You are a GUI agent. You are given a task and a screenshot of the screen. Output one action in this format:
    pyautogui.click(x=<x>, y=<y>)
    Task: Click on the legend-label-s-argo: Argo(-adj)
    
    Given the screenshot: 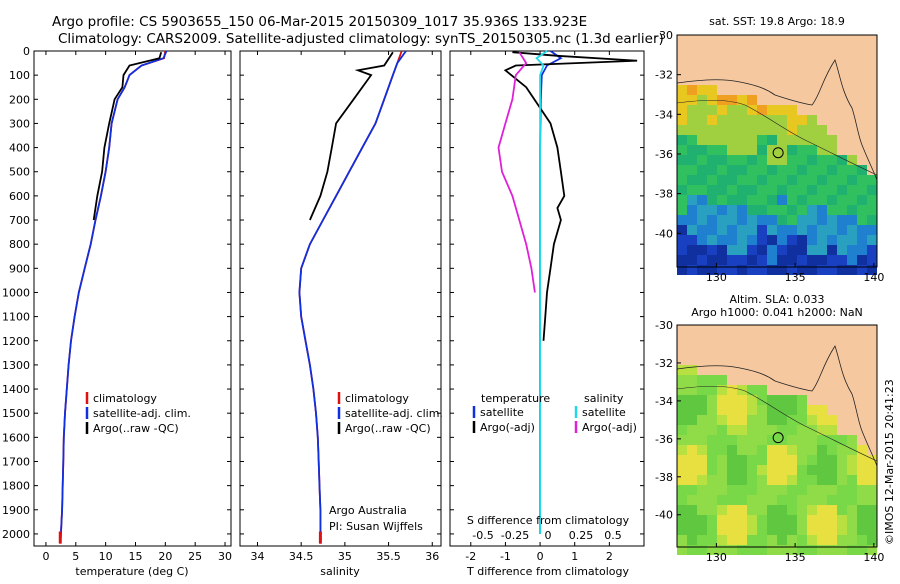 What is the action you would take?
    pyautogui.click(x=609, y=427)
    